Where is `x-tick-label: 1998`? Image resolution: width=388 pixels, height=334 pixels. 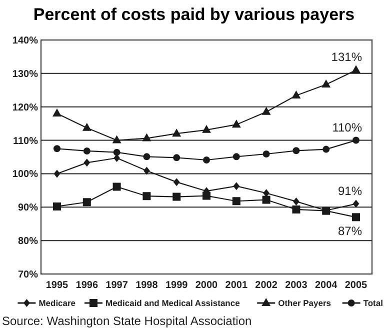
x-tick-label: 1998 is located at coordinates (147, 285).